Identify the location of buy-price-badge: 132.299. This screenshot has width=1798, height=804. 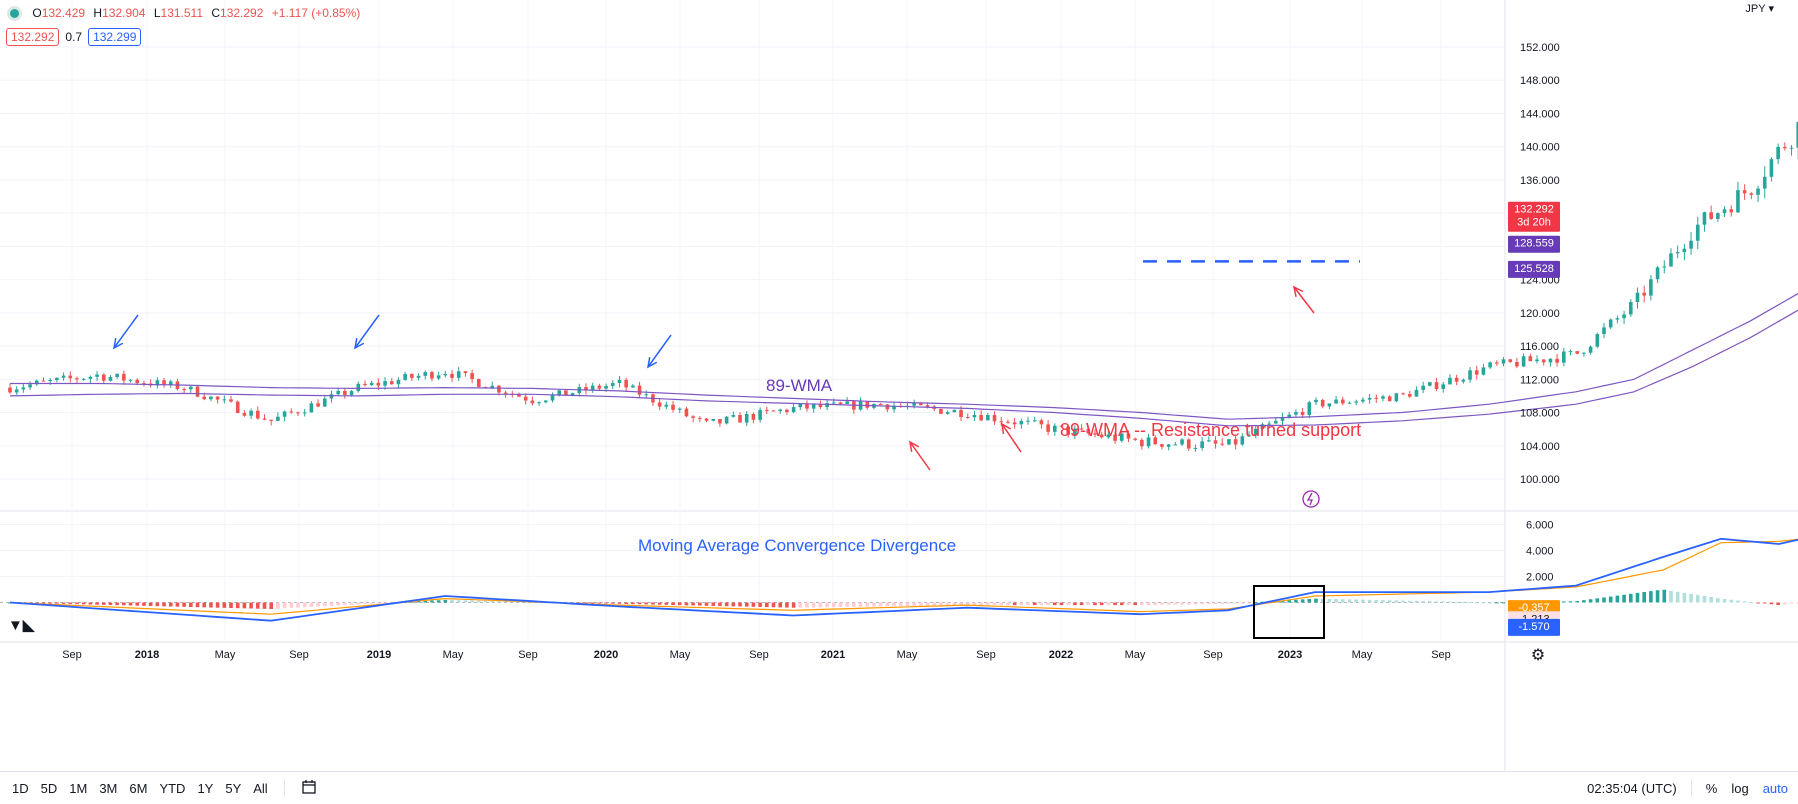
(115, 37).